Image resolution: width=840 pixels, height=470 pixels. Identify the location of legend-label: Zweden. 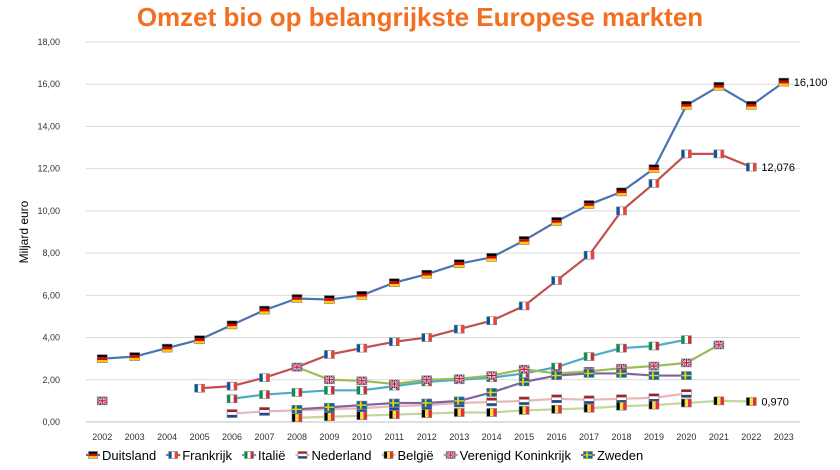
(620, 455).